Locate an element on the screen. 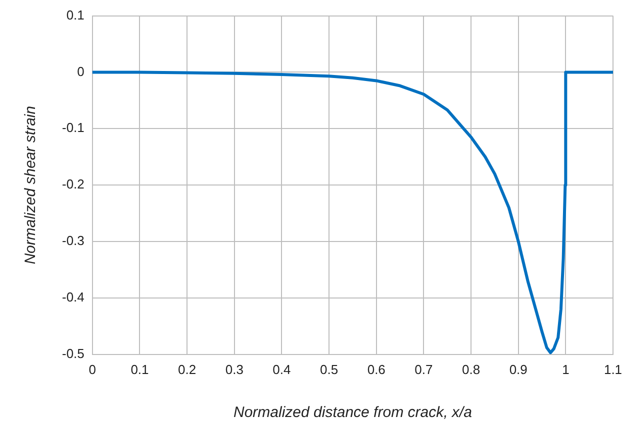 The height and width of the screenshot is (440, 631). x-tick-label: 0 is located at coordinates (92, 369).